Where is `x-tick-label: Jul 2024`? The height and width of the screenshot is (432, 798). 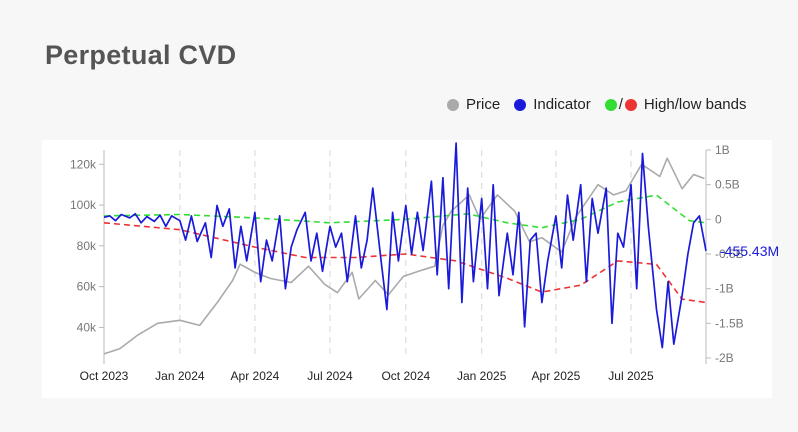
x-tick-label: Jul 2024 is located at coordinates (330, 376).